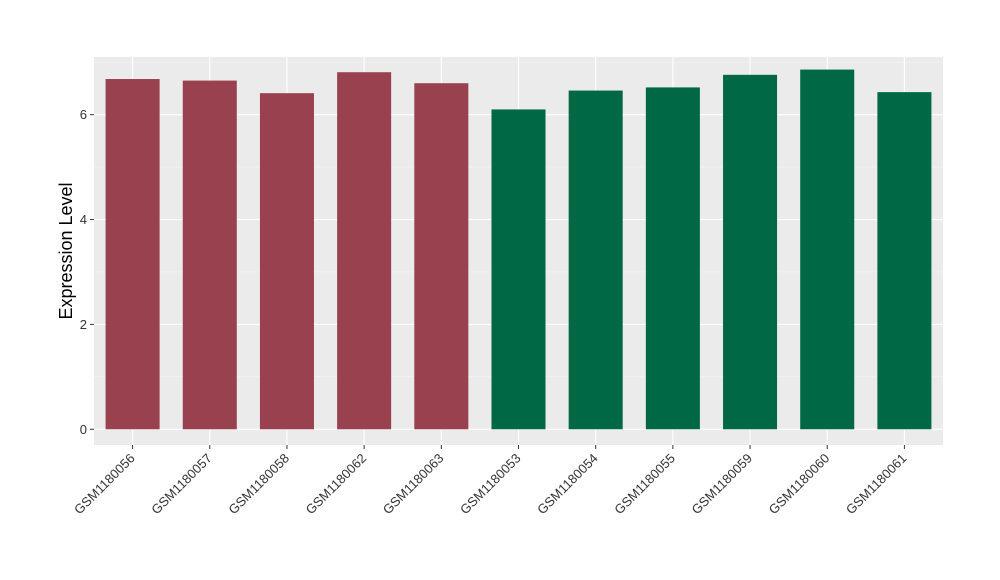 The width and height of the screenshot is (1000, 580). Describe the element at coordinates (87, 272) in the screenshot. I see `y-axis: 0 2 4 6` at that location.